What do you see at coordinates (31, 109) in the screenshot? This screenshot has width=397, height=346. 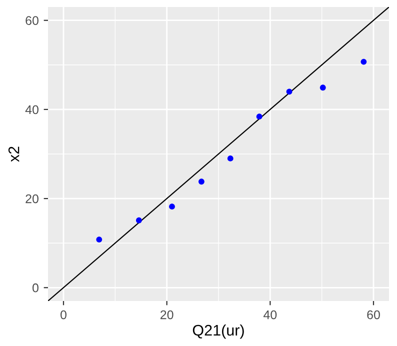 I see `y-tick-label: 40` at bounding box center [31, 109].